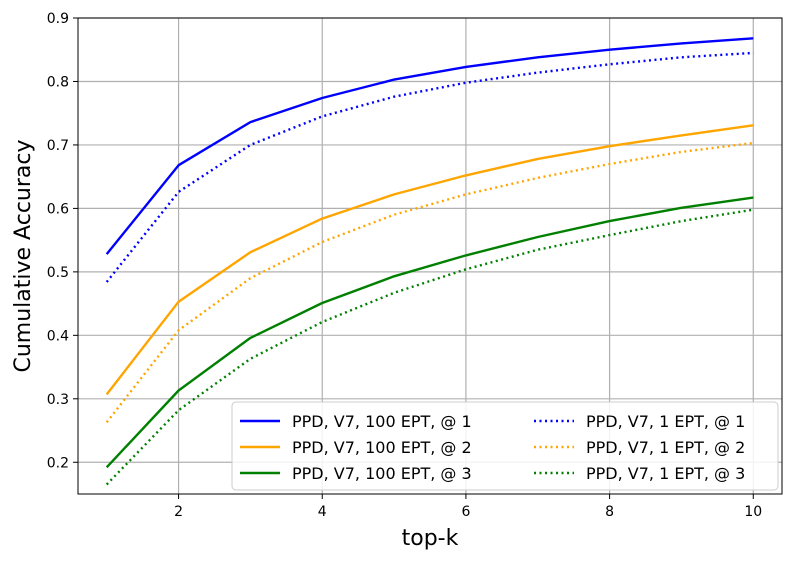 Image resolution: width=793 pixels, height=562 pixels. What do you see at coordinates (382, 473) in the screenshot?
I see `legend-label: PPD, V7, 100 EPT, @ 3` at bounding box center [382, 473].